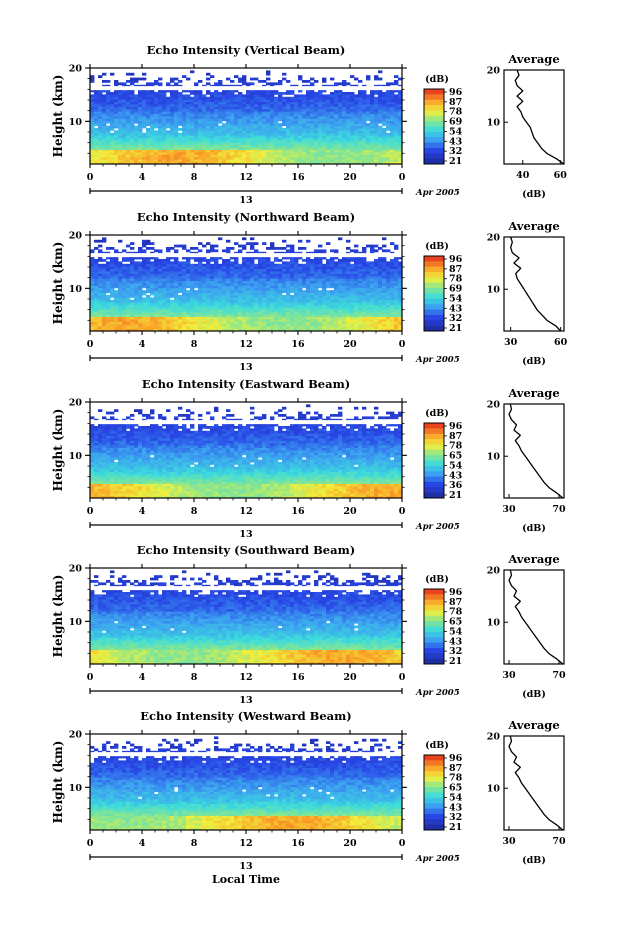  Describe the element at coordinates (434, 134) in the screenshot. I see `colorbar-swatch` at that location.